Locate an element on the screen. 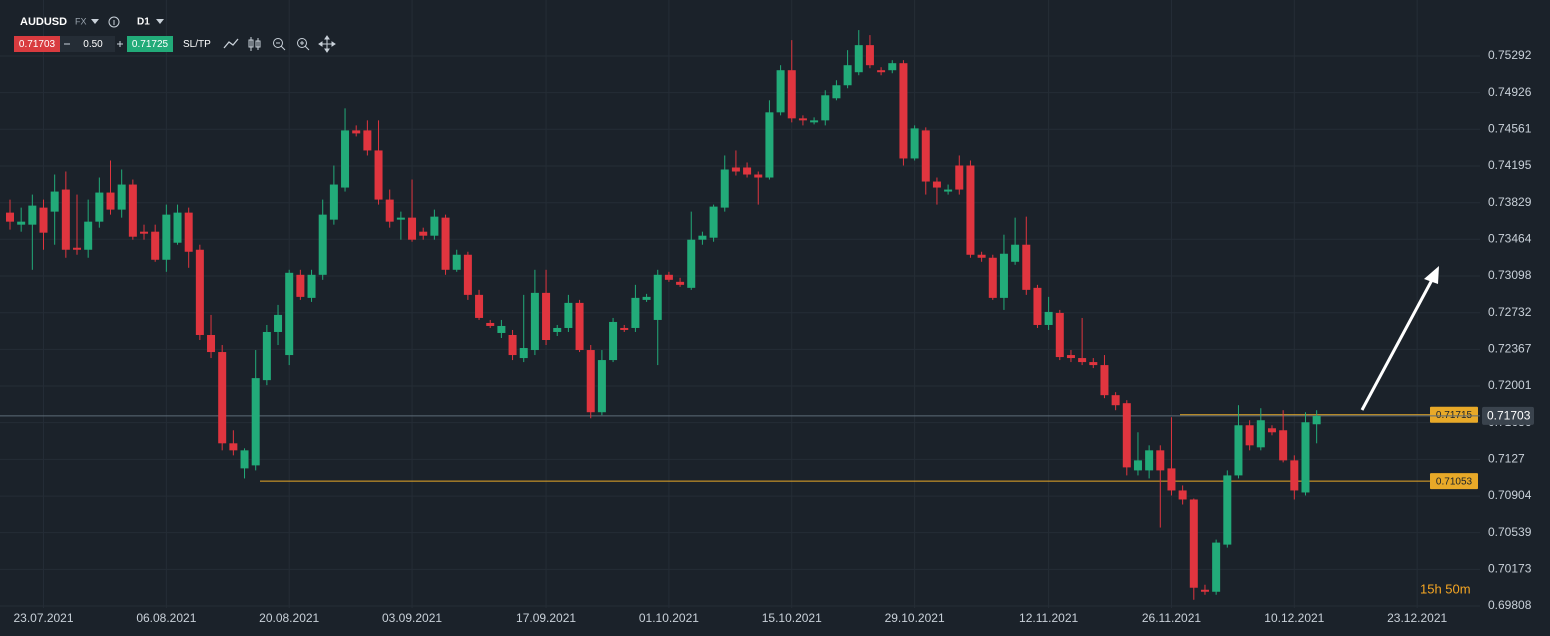  level-label: 0.71715 is located at coordinates (1454, 415).